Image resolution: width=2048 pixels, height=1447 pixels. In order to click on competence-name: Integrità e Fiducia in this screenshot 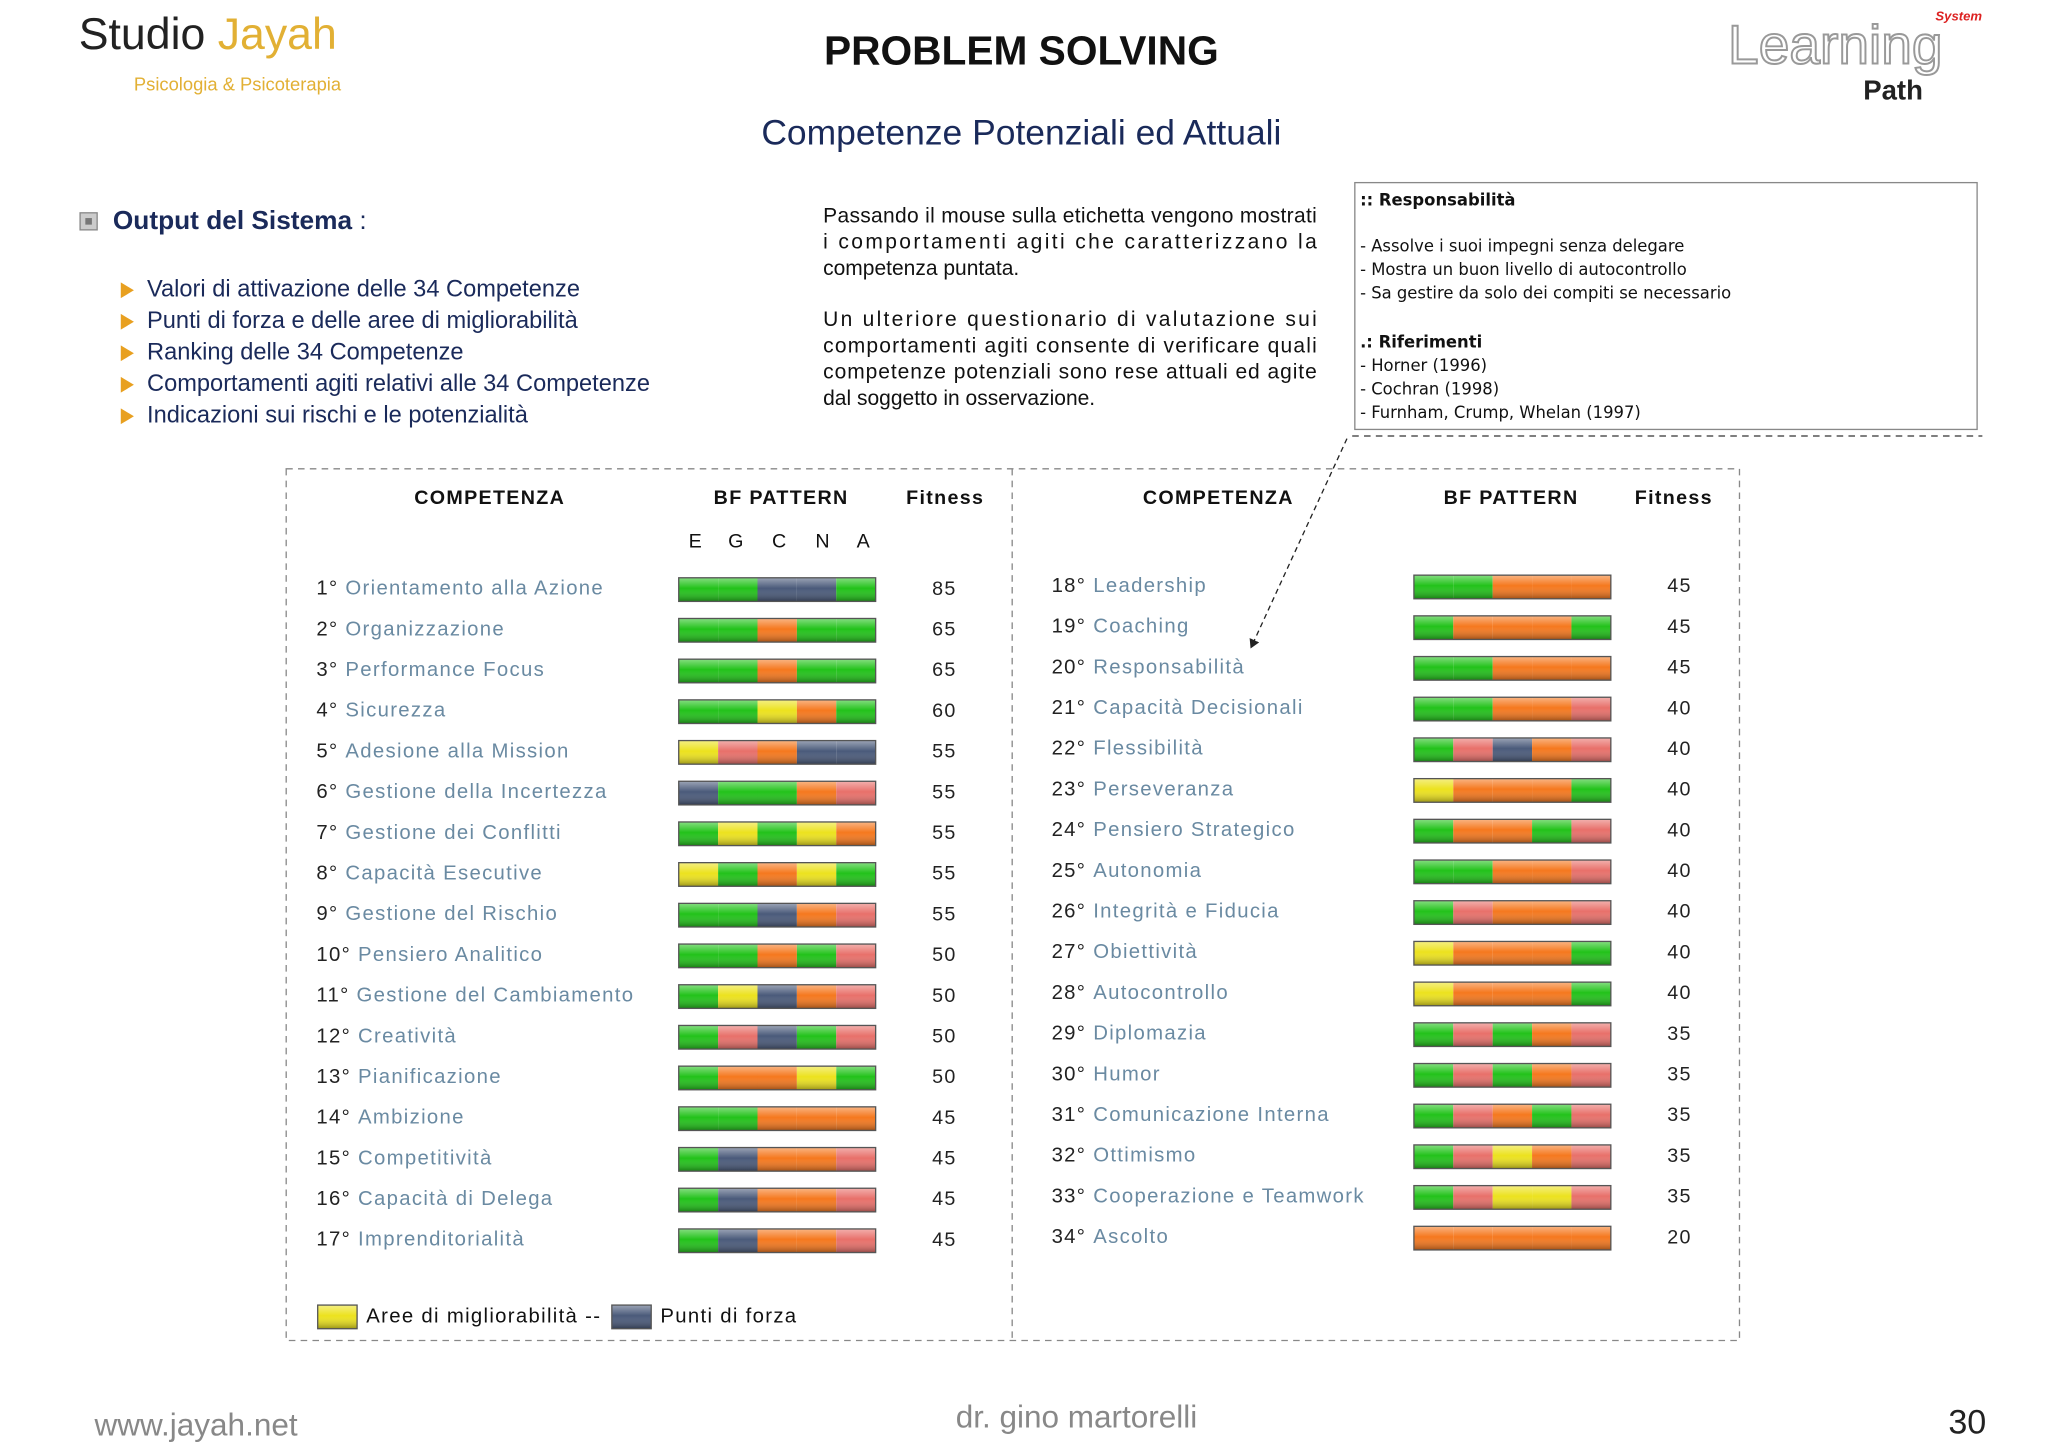, I will do `click(1186, 912)`.